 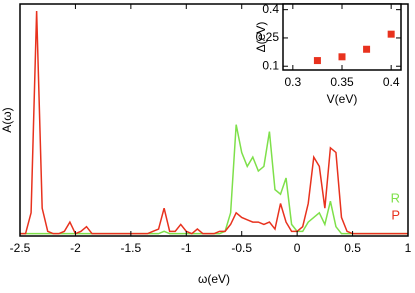 I want to click on x-tick-label: -2.5, so click(x=20, y=248).